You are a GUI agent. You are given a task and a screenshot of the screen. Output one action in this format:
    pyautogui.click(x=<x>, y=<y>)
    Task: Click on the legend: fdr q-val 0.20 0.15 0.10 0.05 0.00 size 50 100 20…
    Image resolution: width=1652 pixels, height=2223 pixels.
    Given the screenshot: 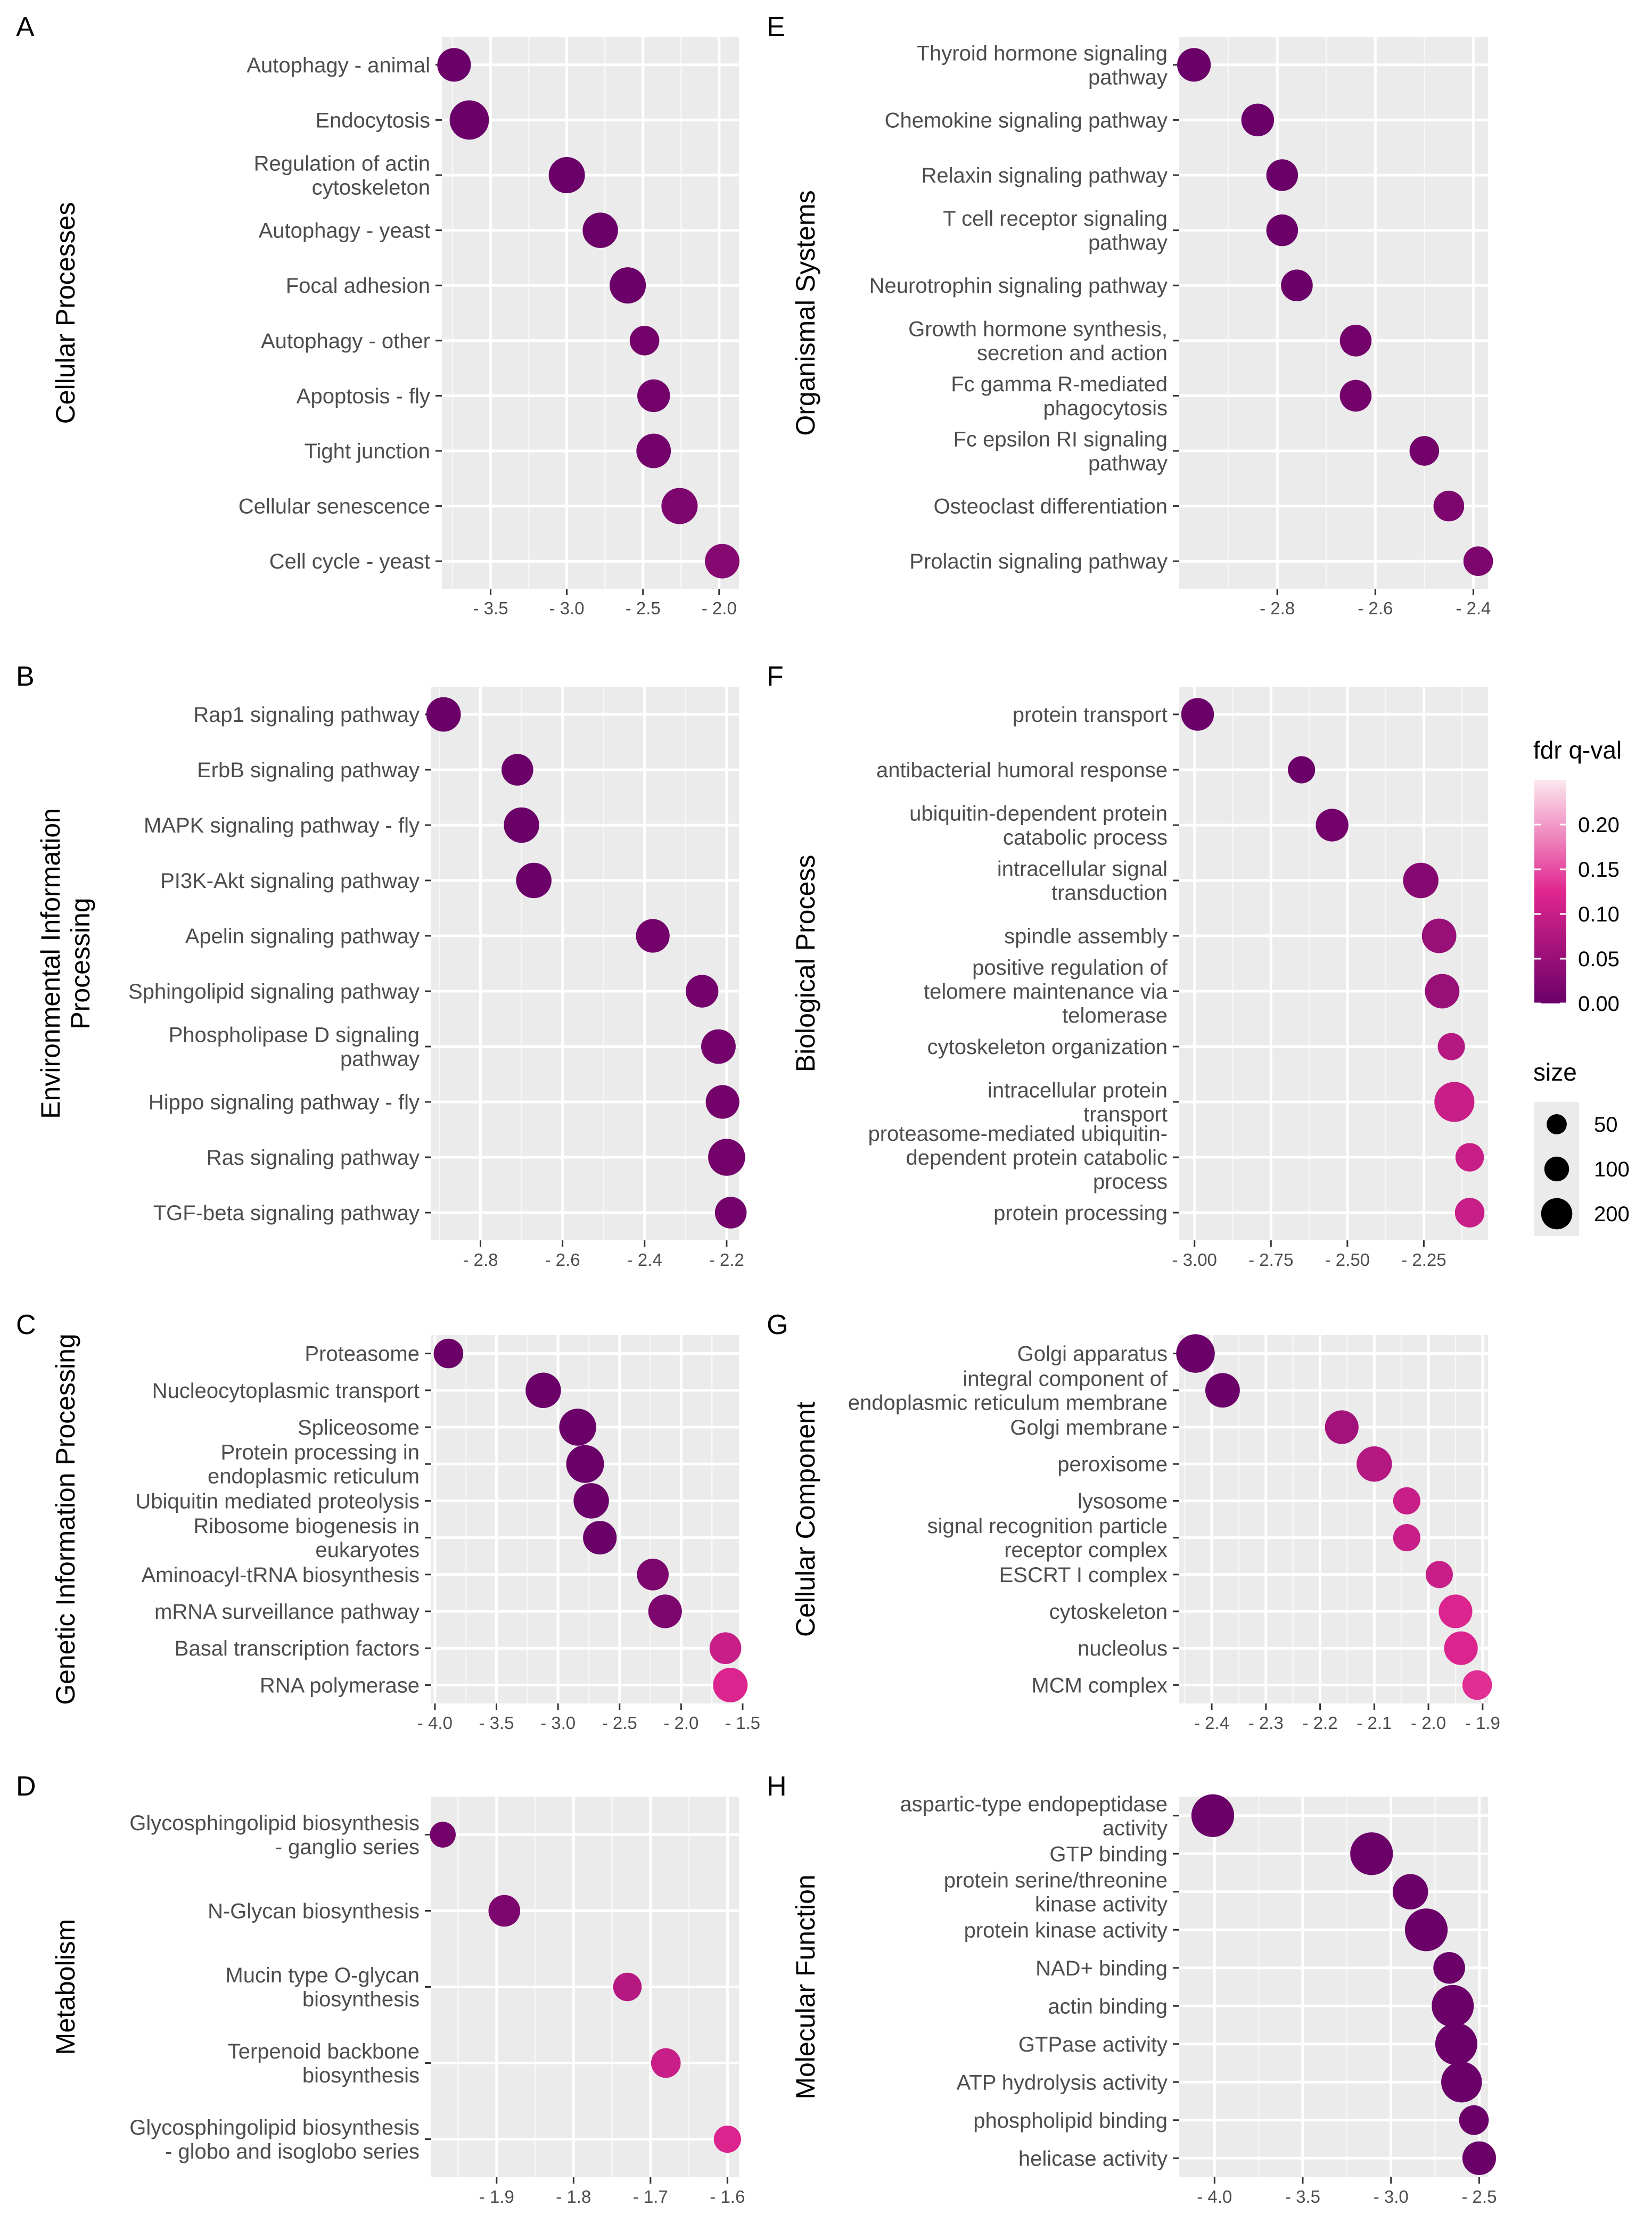 What is the action you would take?
    pyautogui.click(x=1581, y=986)
    